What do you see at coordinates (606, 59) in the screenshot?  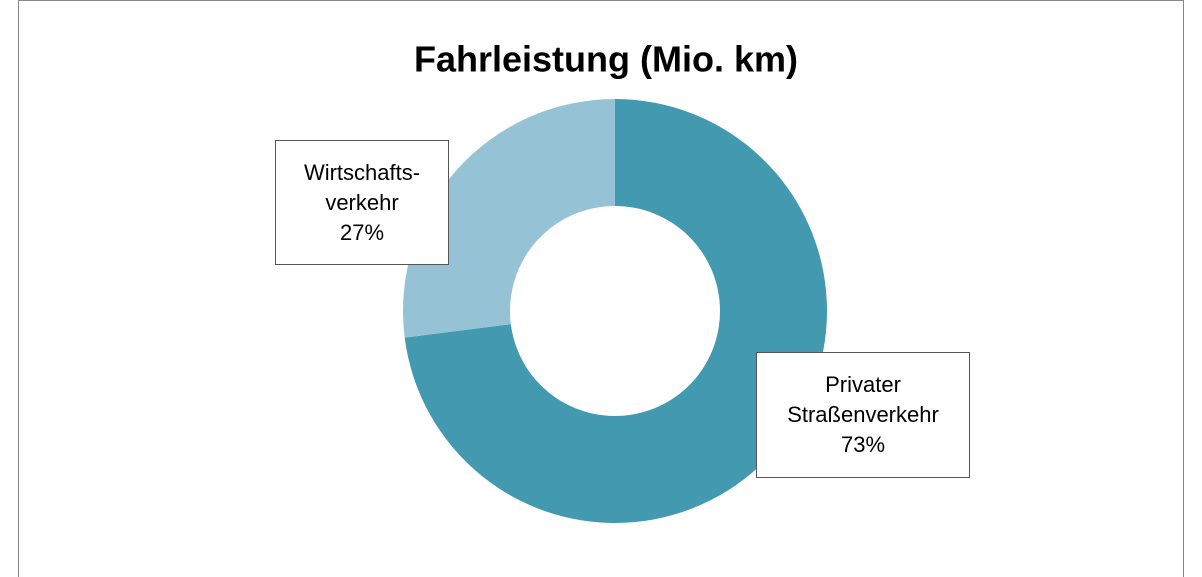 I see `chart-title: Fahrleistung (Mio. km)` at bounding box center [606, 59].